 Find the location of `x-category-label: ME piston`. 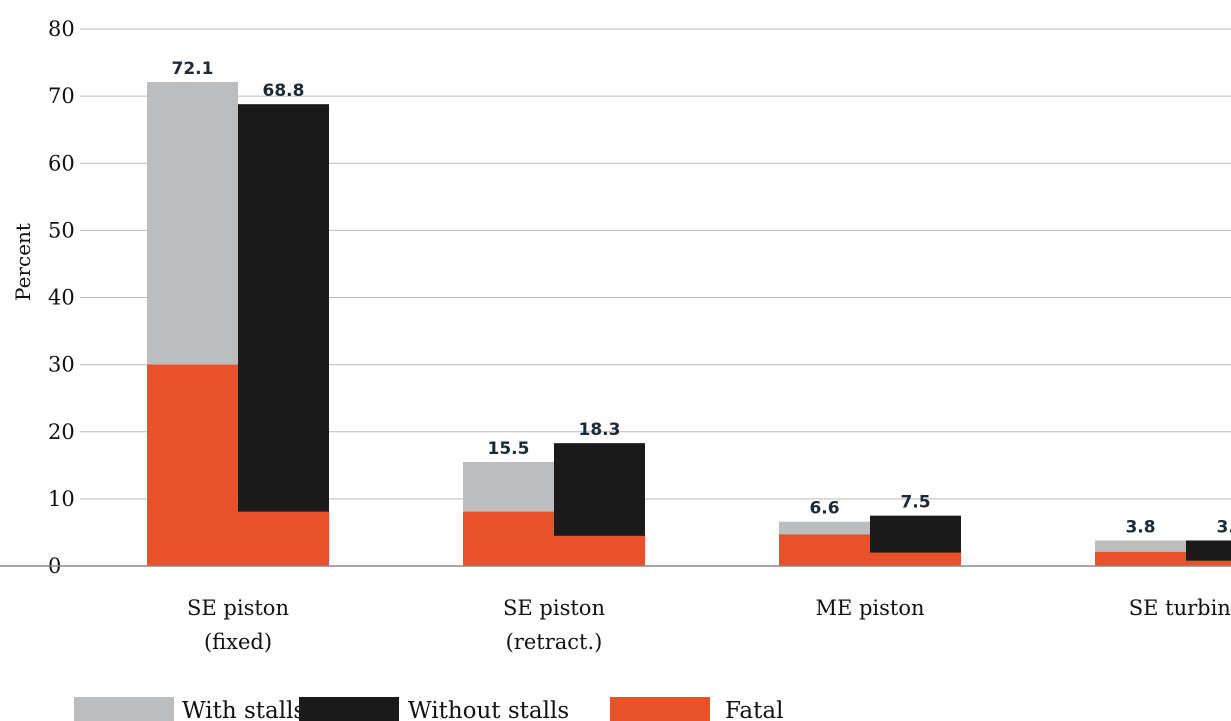

x-category-label: ME piston is located at coordinates (869, 608).